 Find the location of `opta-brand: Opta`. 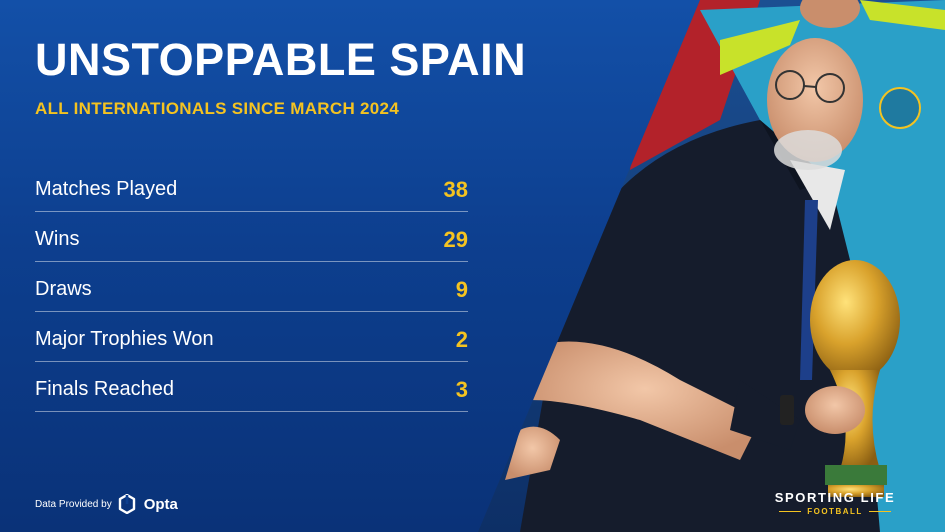

opta-brand: Opta is located at coordinates (160, 504).